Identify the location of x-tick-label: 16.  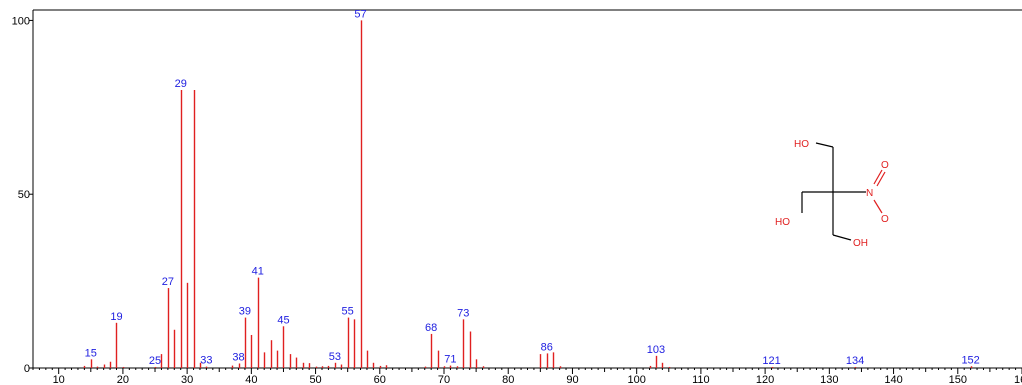
(1018, 379).